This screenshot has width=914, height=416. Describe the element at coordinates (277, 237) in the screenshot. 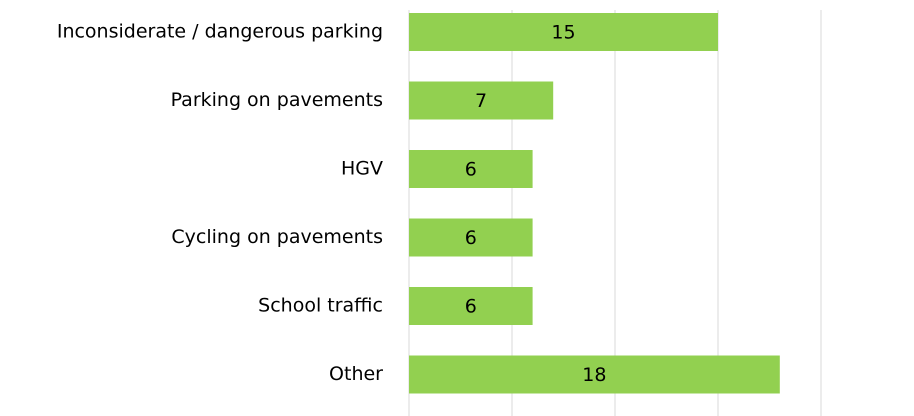

I see `category-label: Cycling on pavements` at that location.